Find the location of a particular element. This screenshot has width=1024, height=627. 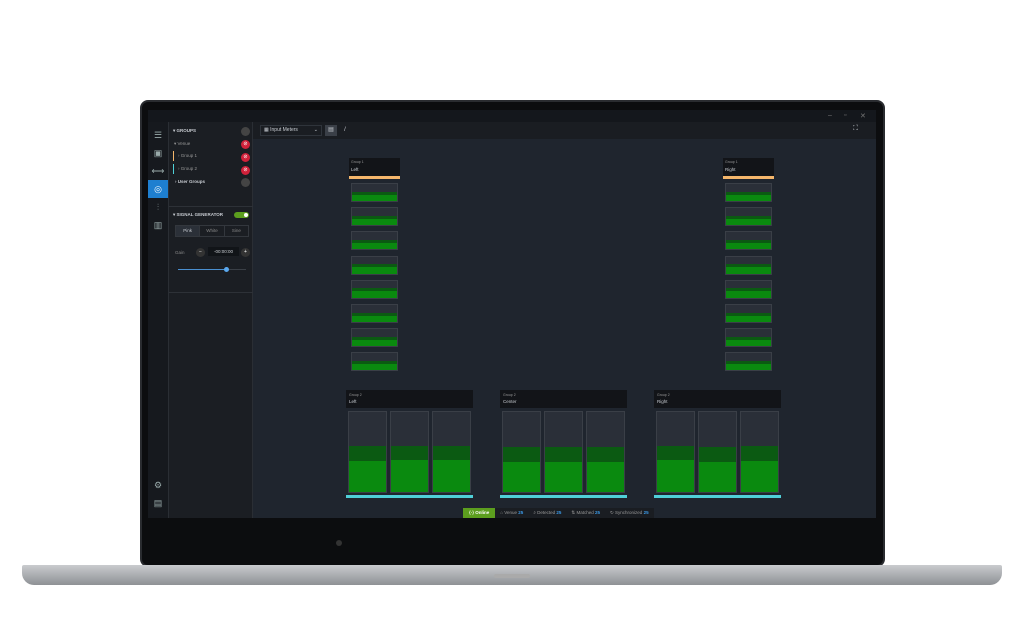

user-groups-item: › User Groups is located at coordinates (190, 181).